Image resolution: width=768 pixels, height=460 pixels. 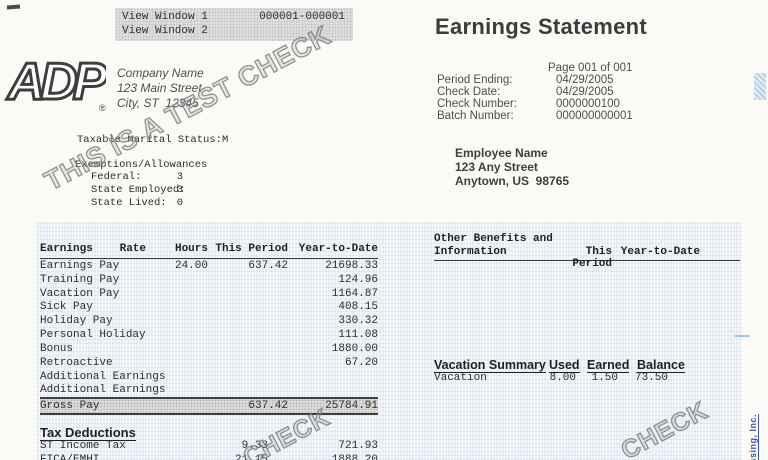 I want to click on exemption-label: State Lived:, so click(x=129, y=203).